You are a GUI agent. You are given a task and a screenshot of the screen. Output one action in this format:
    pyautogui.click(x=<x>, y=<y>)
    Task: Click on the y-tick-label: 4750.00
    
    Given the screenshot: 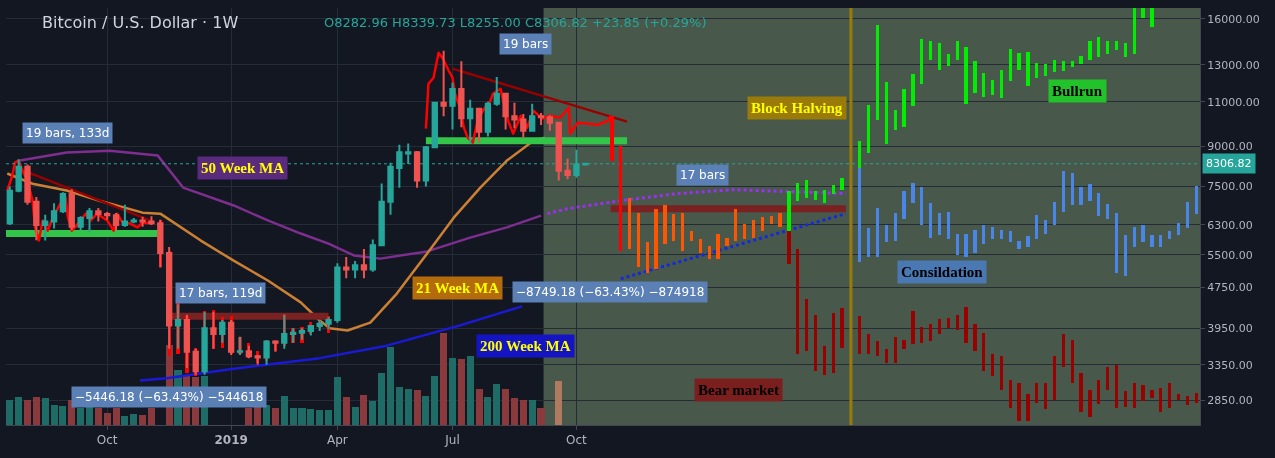 What is the action you would take?
    pyautogui.click(x=1230, y=288)
    